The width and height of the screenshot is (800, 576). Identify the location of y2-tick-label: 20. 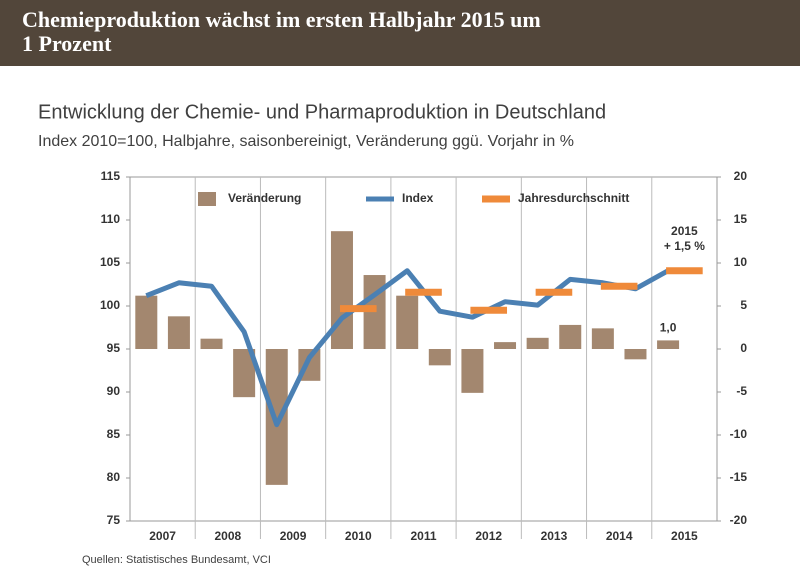
(741, 176).